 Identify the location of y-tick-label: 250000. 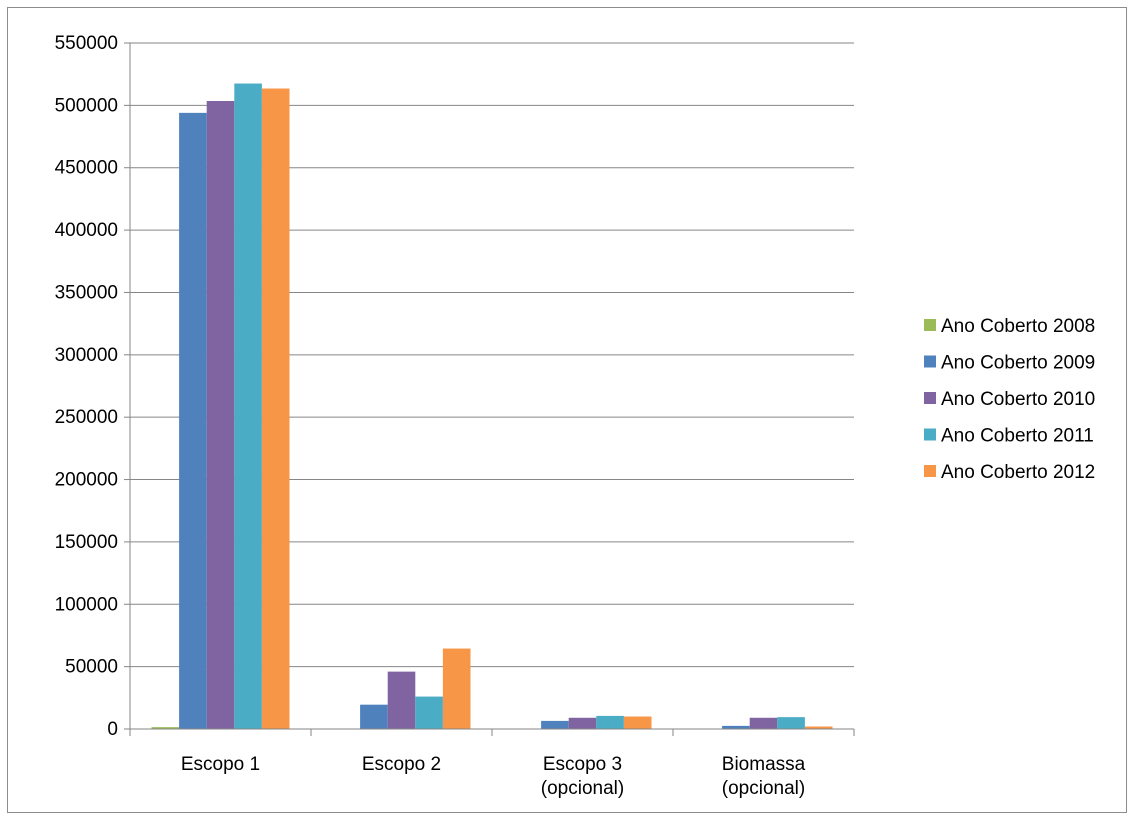
(86, 417).